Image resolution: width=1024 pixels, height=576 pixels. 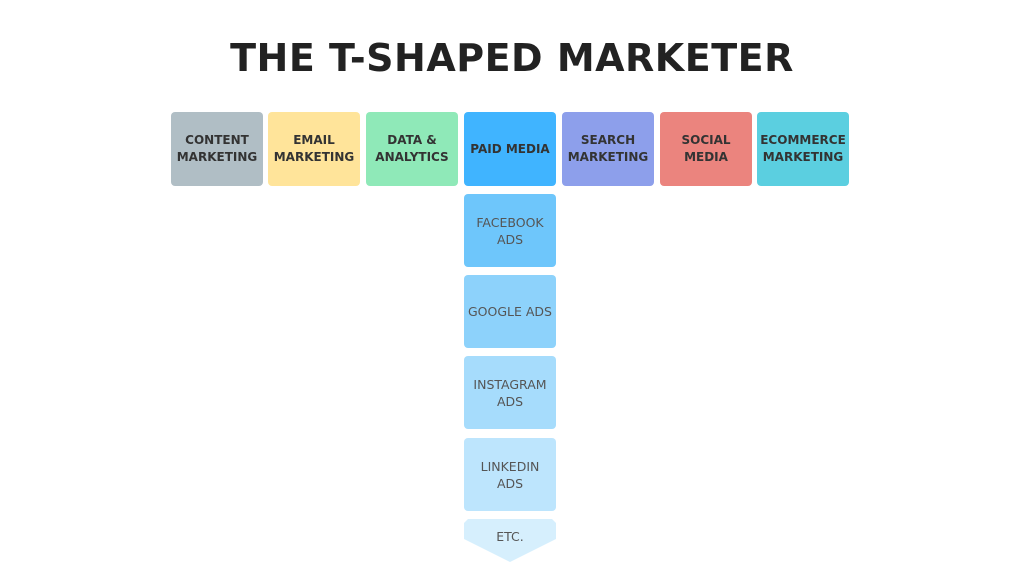 I want to click on etc-label: ETC., so click(x=510, y=536).